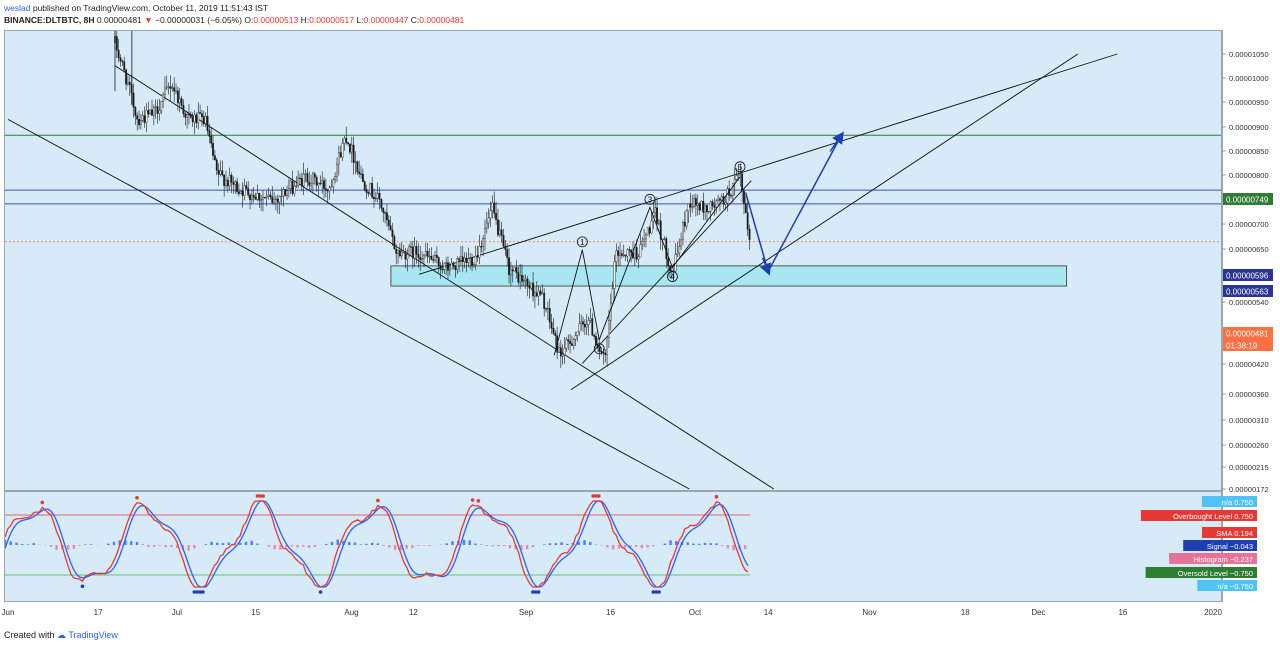 Image resolution: width=1280 pixels, height=649 pixels. I want to click on high-value: 0.00000517, so click(332, 20).